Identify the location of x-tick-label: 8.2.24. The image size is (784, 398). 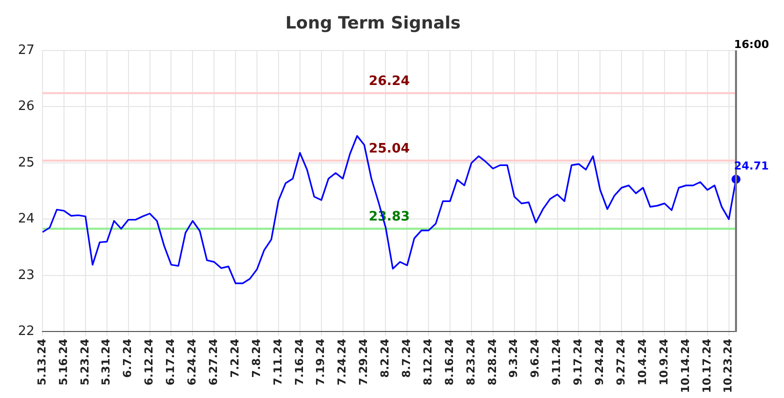
(385, 358).